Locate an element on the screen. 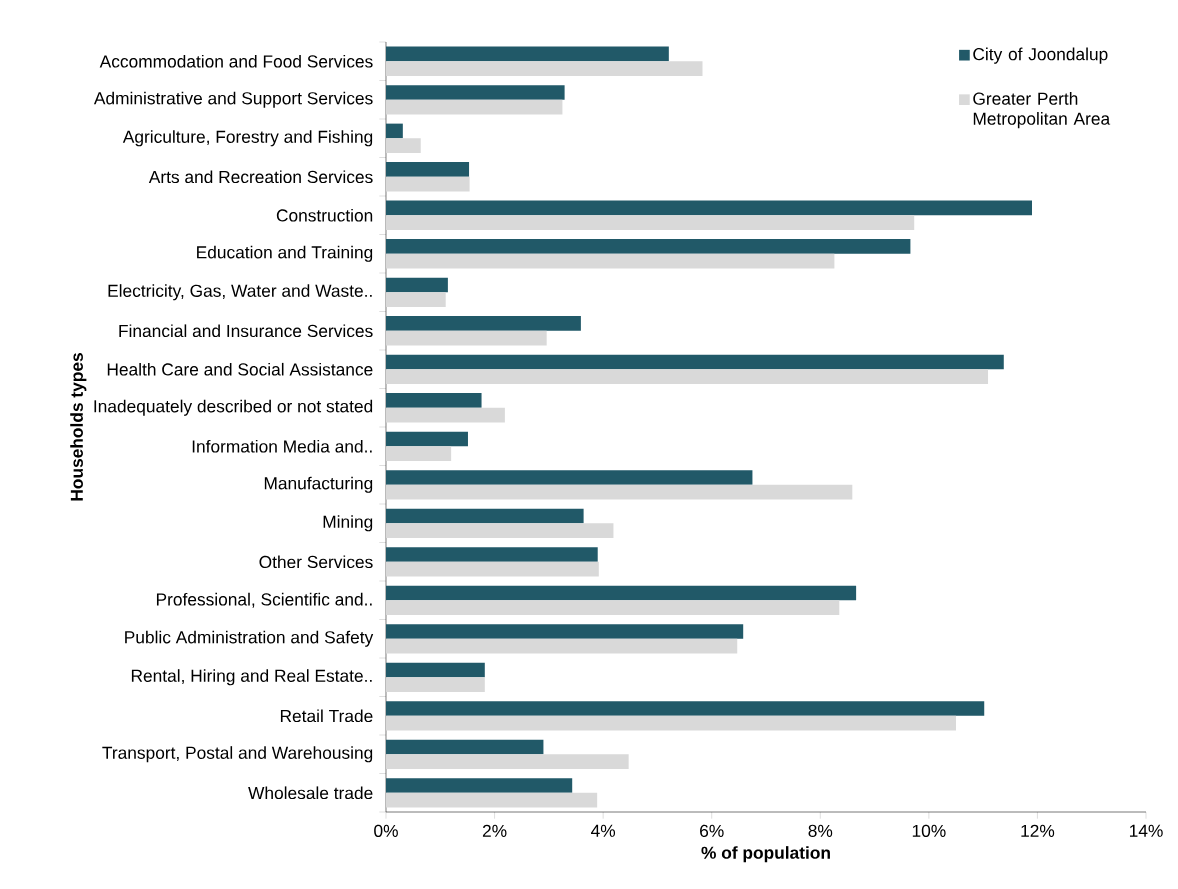 Image resolution: width=1178 pixels, height=889 pixels. x-tick-label: 0% is located at coordinates (386, 830).